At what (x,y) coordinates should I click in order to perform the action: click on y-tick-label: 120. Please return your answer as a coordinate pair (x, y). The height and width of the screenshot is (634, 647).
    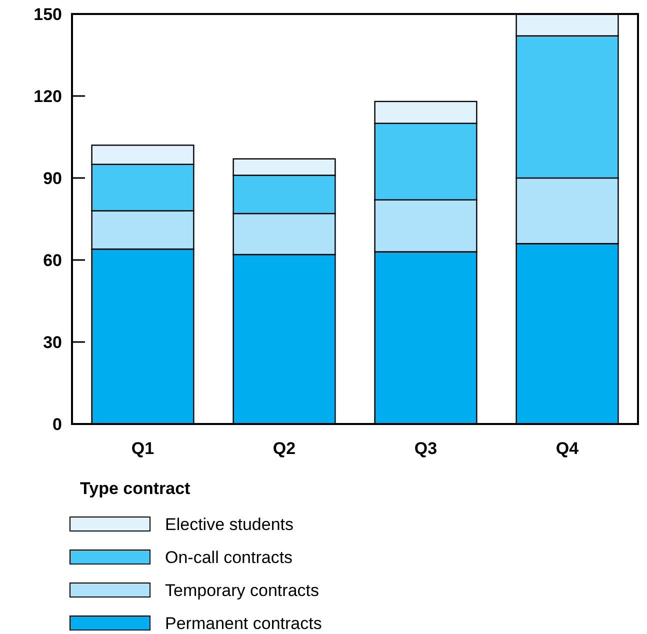
    Looking at the image, I should click on (48, 96).